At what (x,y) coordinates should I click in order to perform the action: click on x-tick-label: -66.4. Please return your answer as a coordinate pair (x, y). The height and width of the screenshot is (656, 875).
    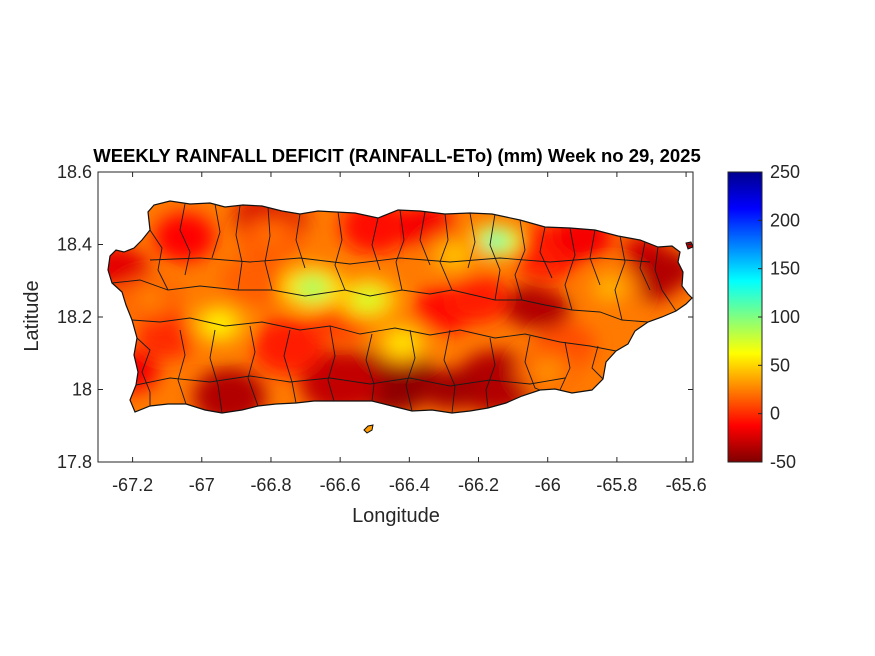
    Looking at the image, I should click on (409, 485).